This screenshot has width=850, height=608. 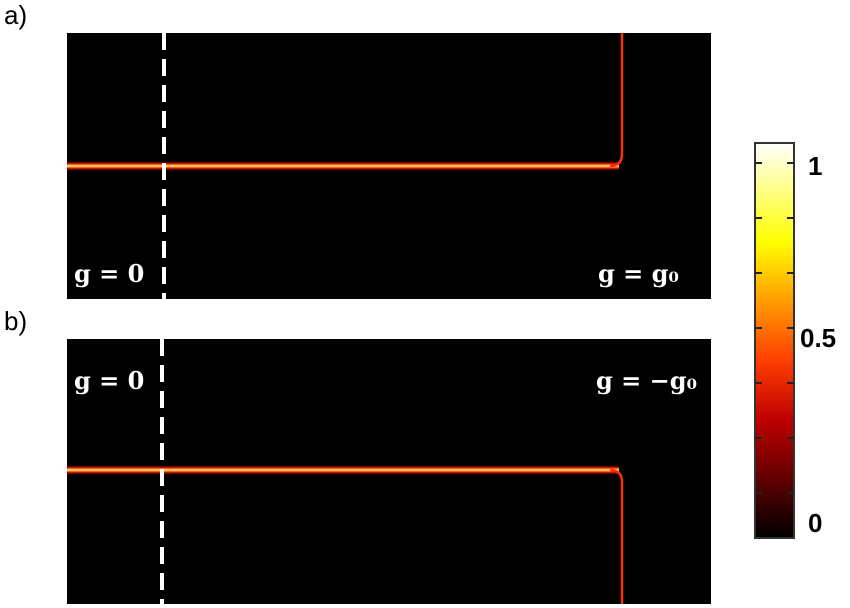 What do you see at coordinates (815, 523) in the screenshot?
I see `colorbar-tick-label-0: 0` at bounding box center [815, 523].